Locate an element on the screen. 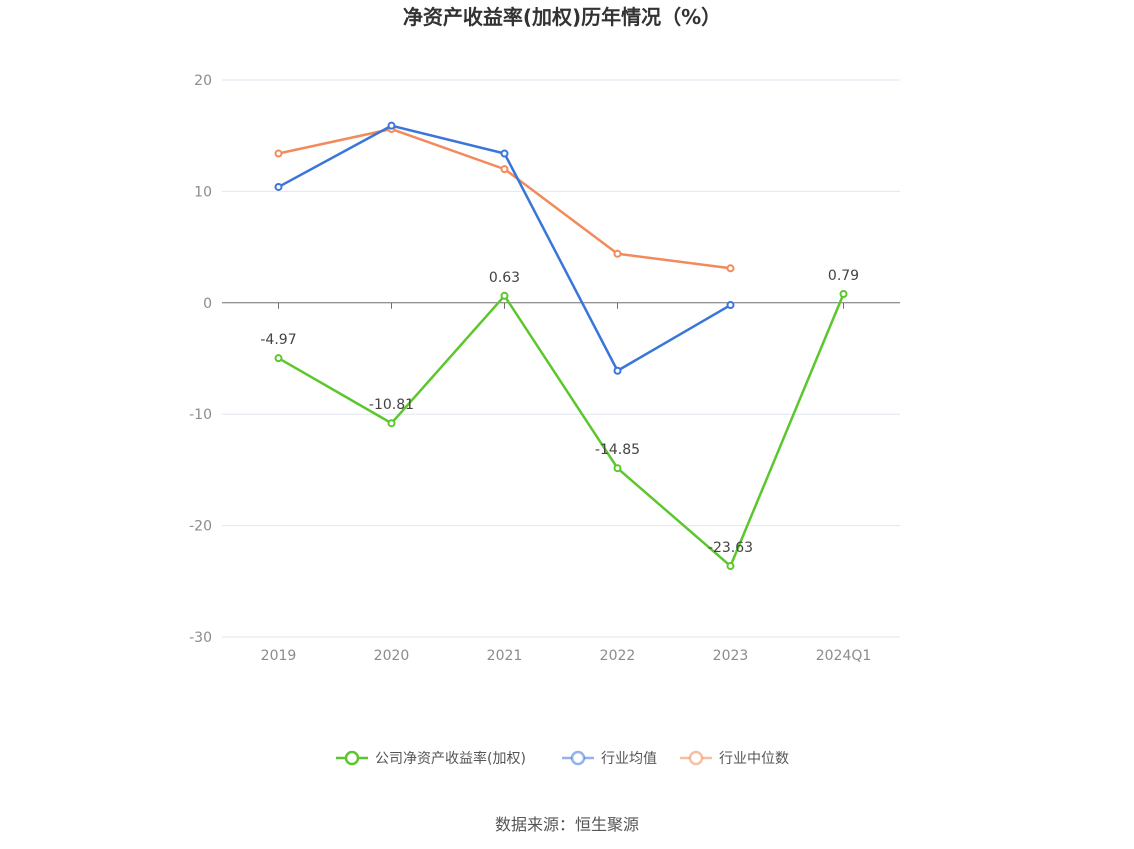 This screenshot has height=849, width=1134. x-tick-label: 2021 is located at coordinates (505, 656).